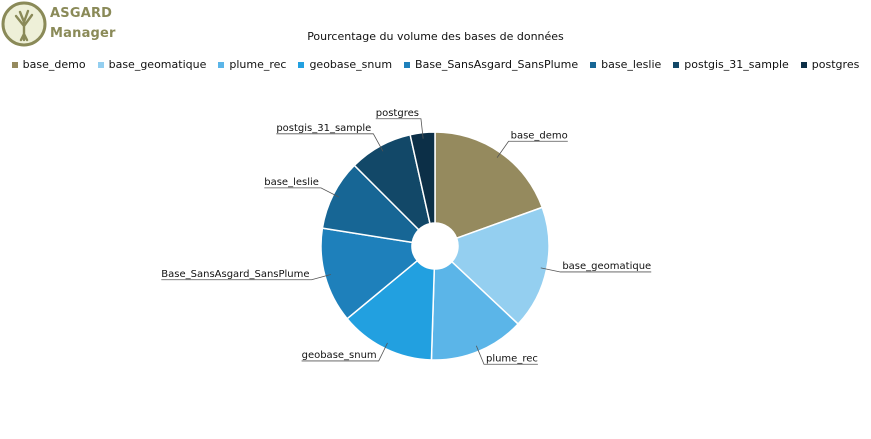 The width and height of the screenshot is (871, 439). What do you see at coordinates (81, 13) in the screenshot?
I see `logo-title: ASGARD` at bounding box center [81, 13].